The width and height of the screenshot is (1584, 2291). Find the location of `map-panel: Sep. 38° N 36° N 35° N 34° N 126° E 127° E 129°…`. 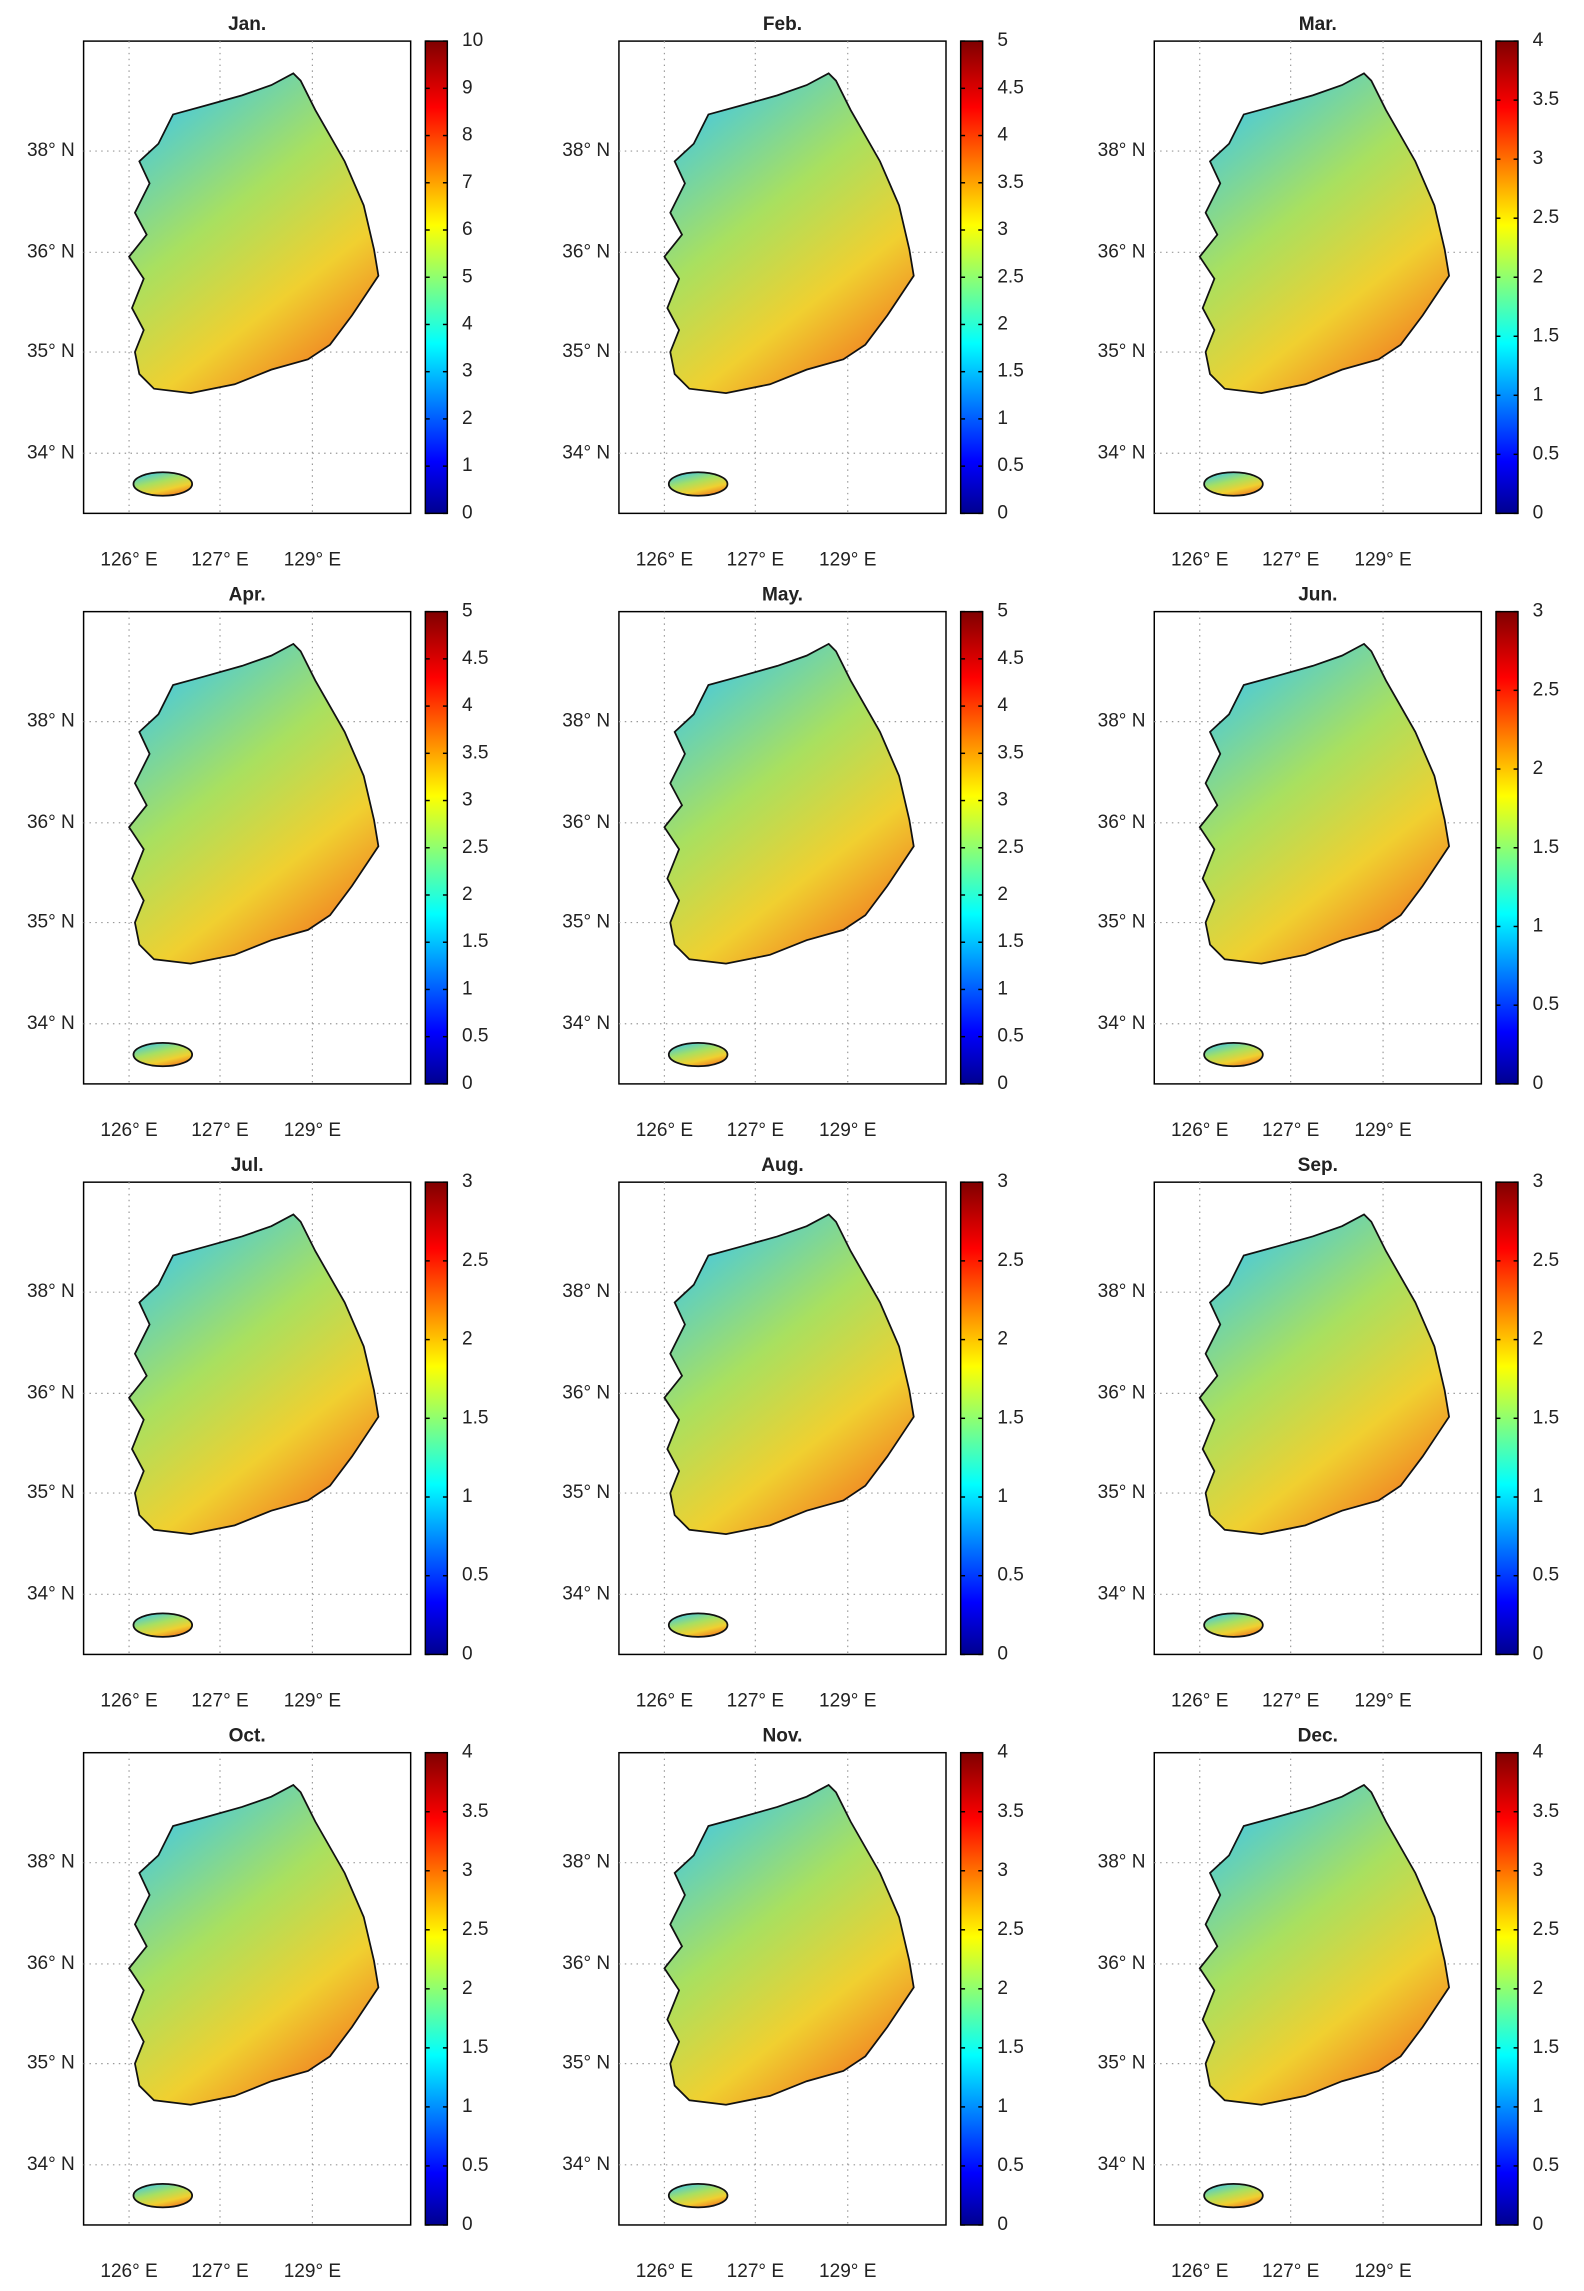

map-panel: Sep. 38° N 36° N 35° N 34° N 126° E 127° E 129°… is located at coordinates (1329, 1433).